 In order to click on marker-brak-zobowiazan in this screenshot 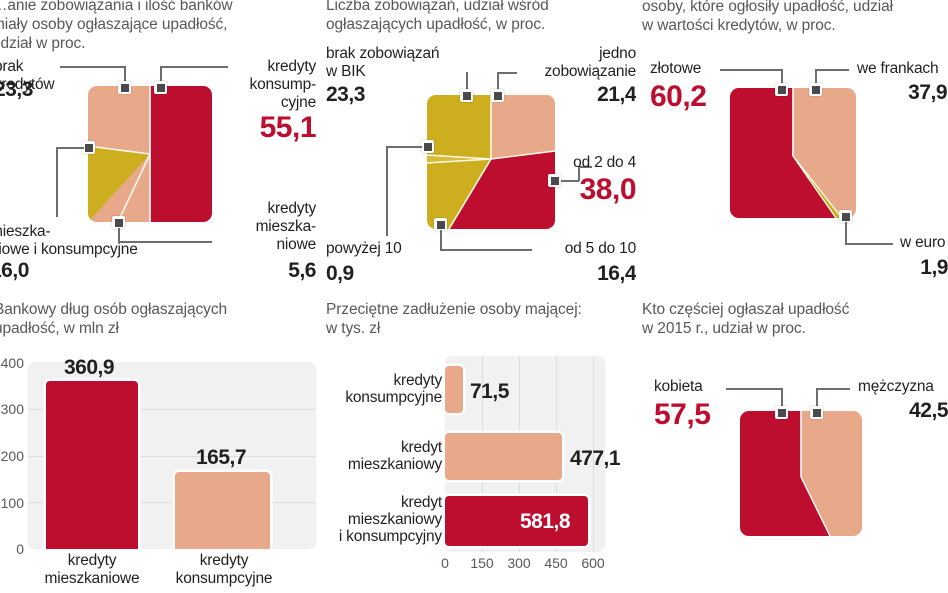, I will do `click(466, 95)`.